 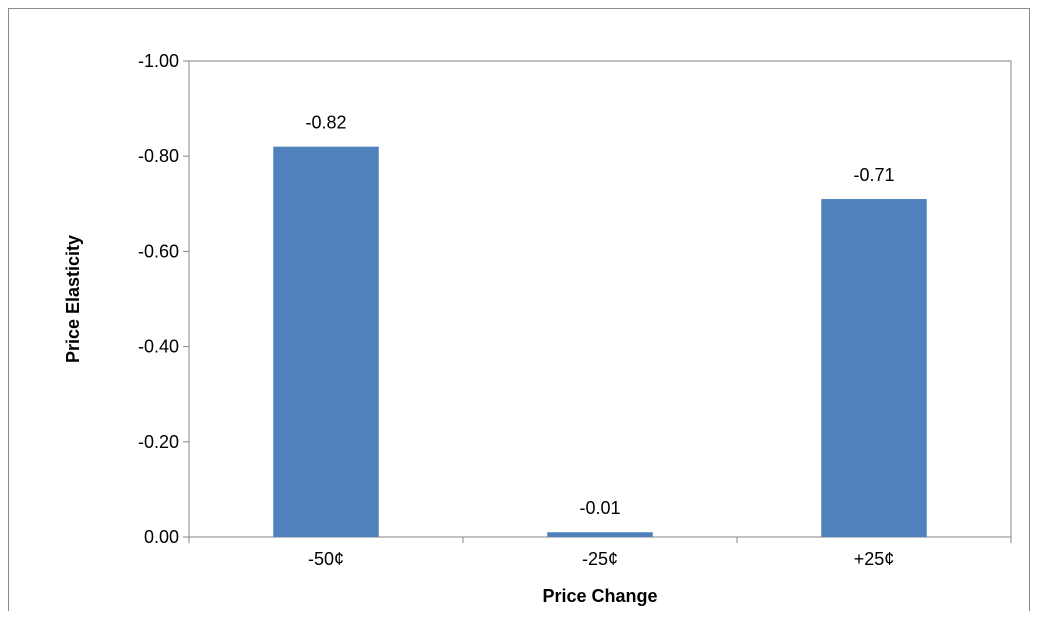 I want to click on y-tick-label: -0.80, so click(x=158, y=156).